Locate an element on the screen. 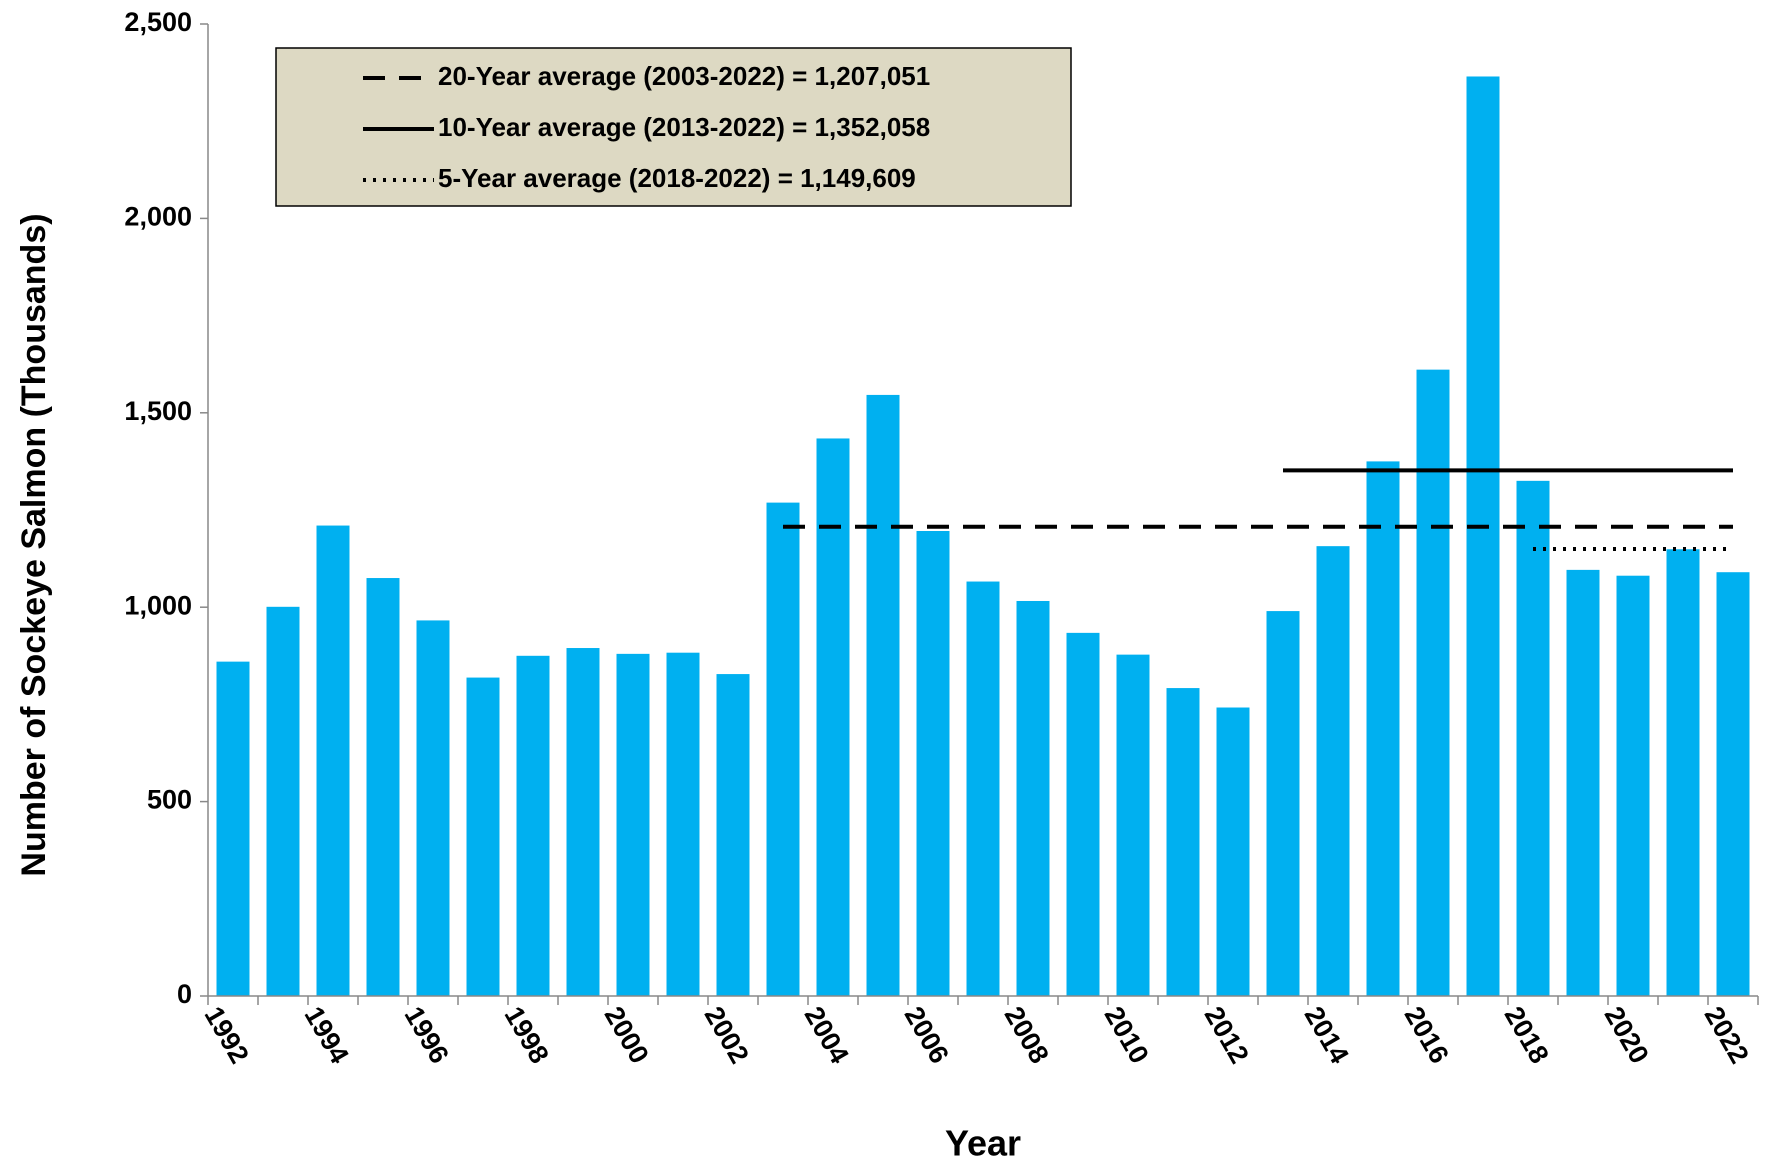 This screenshot has width=1787, height=1162. x-tick-label: 1992 is located at coordinates (227, 1035).